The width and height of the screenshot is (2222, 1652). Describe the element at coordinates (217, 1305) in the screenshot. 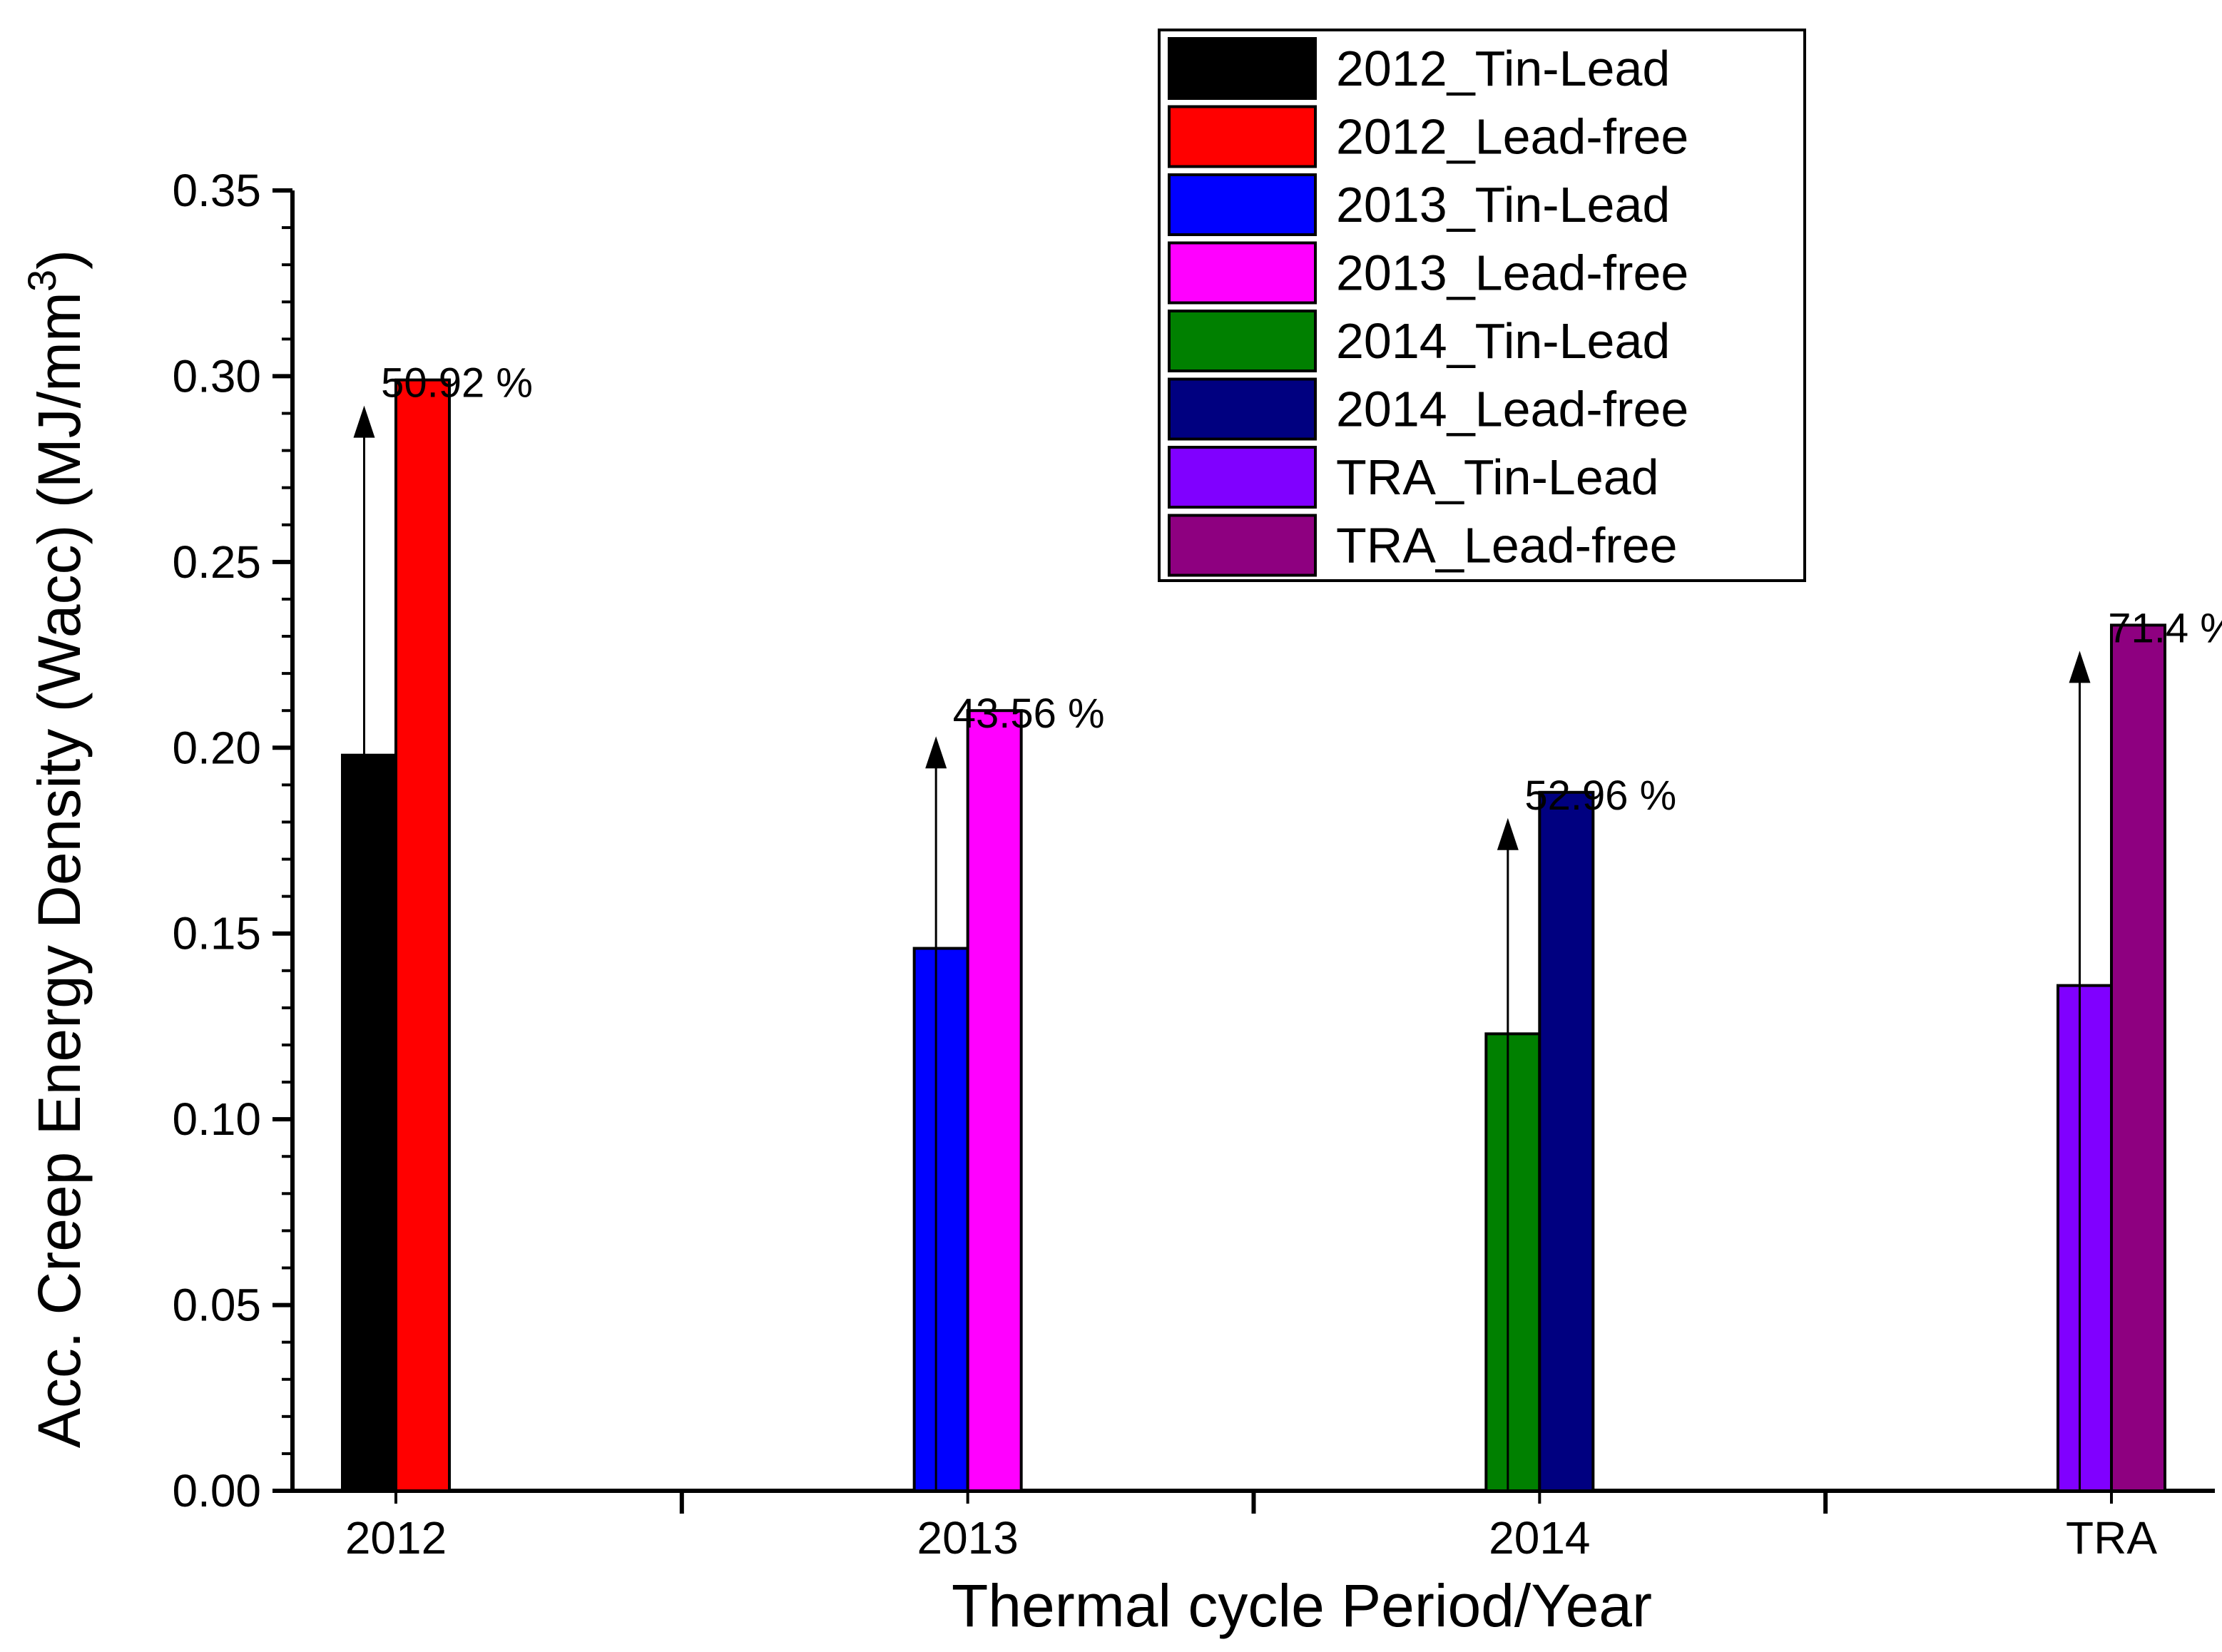

I see `y-tick-label: 0.05` at that location.